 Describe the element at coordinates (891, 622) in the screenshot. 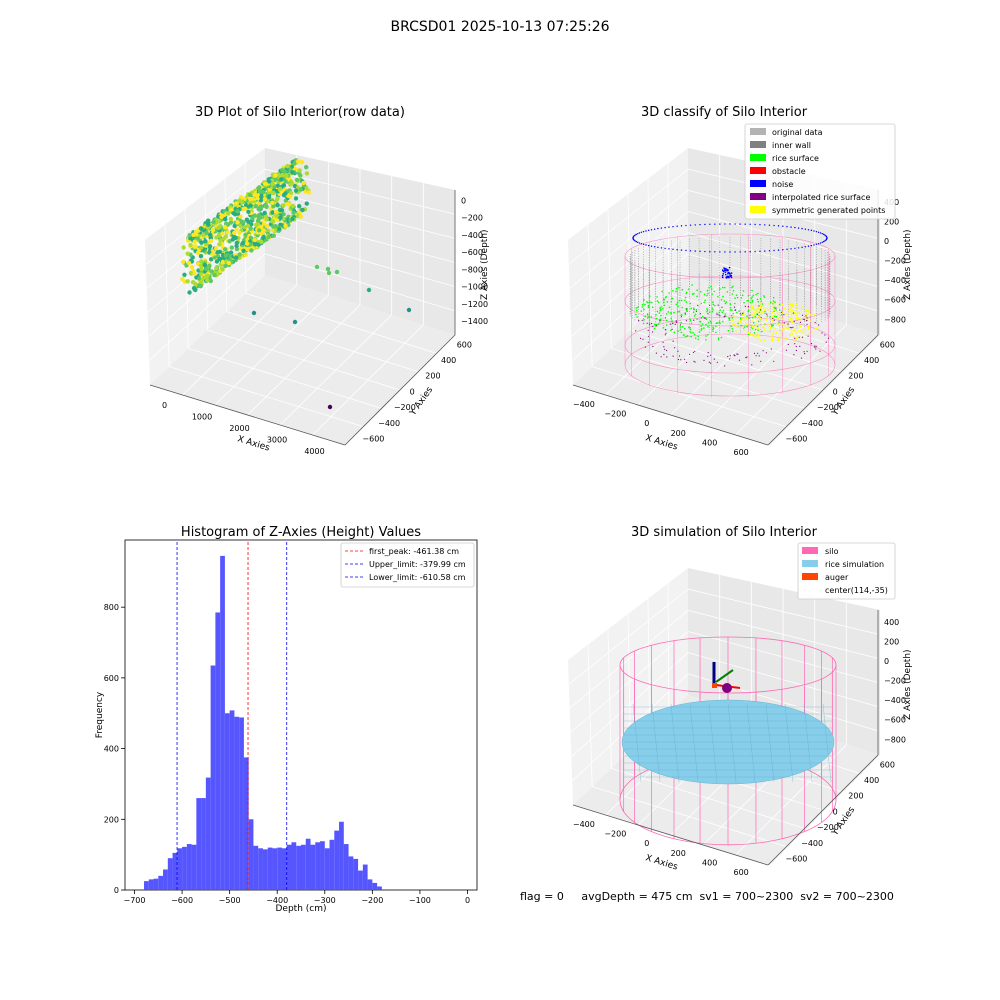

I see `z-tick-label: 400` at that location.